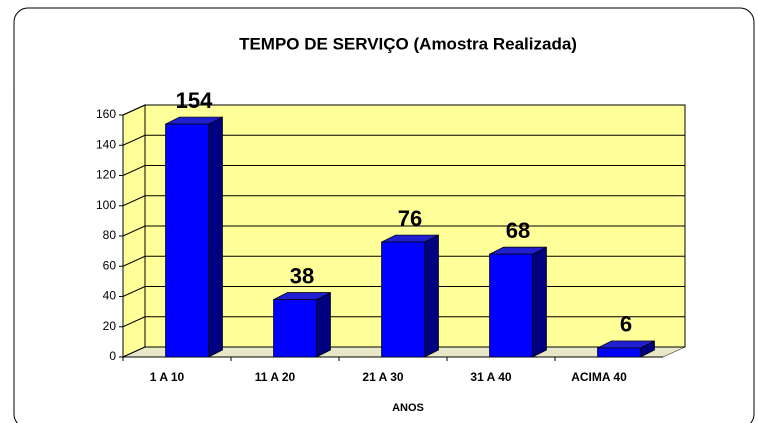  I want to click on x-tick-label: 21 A 30, so click(382, 377).